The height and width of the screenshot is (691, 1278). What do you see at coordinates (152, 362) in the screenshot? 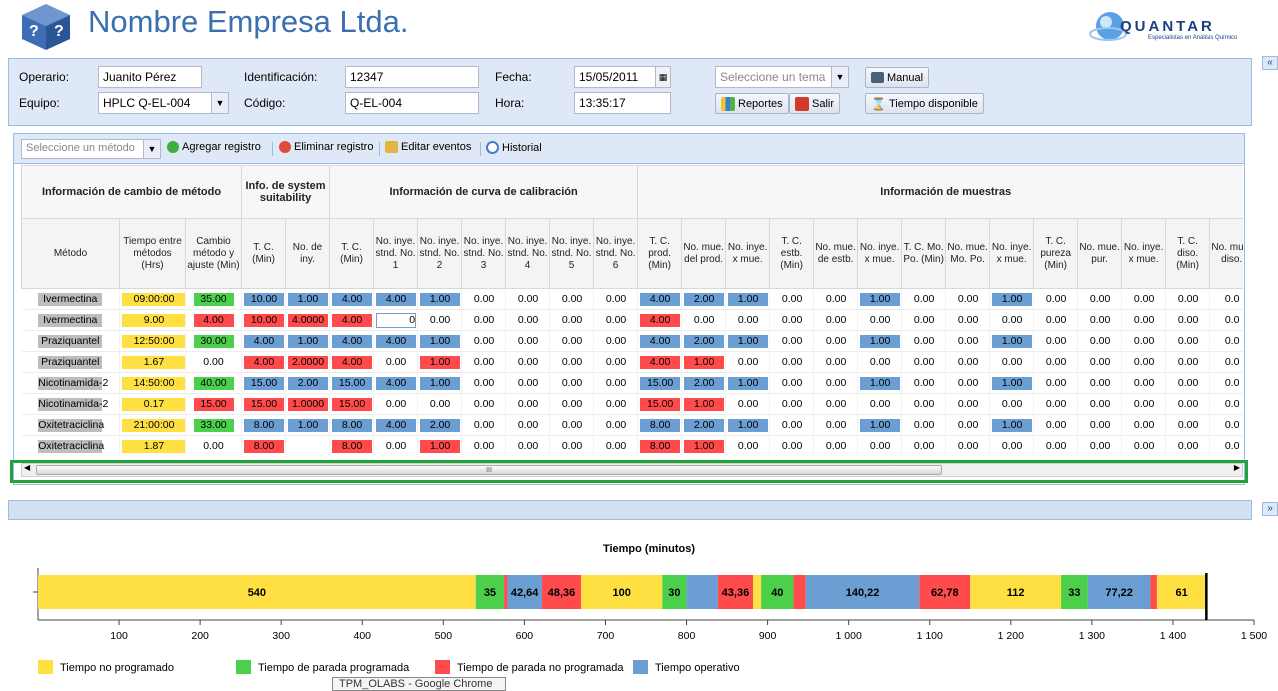
I see `grid-cell: 1.67` at bounding box center [152, 362].